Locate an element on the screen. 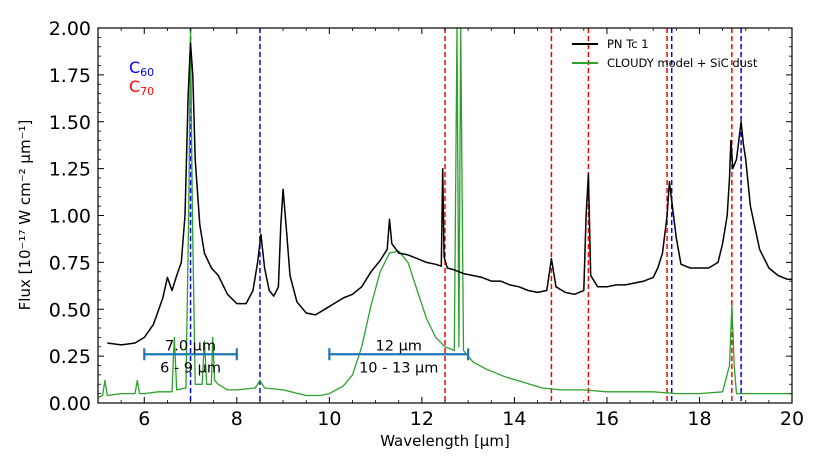 Image resolution: width=822 pixels, height=470 pixels. x-tick-label-4: 14 is located at coordinates (514, 419).